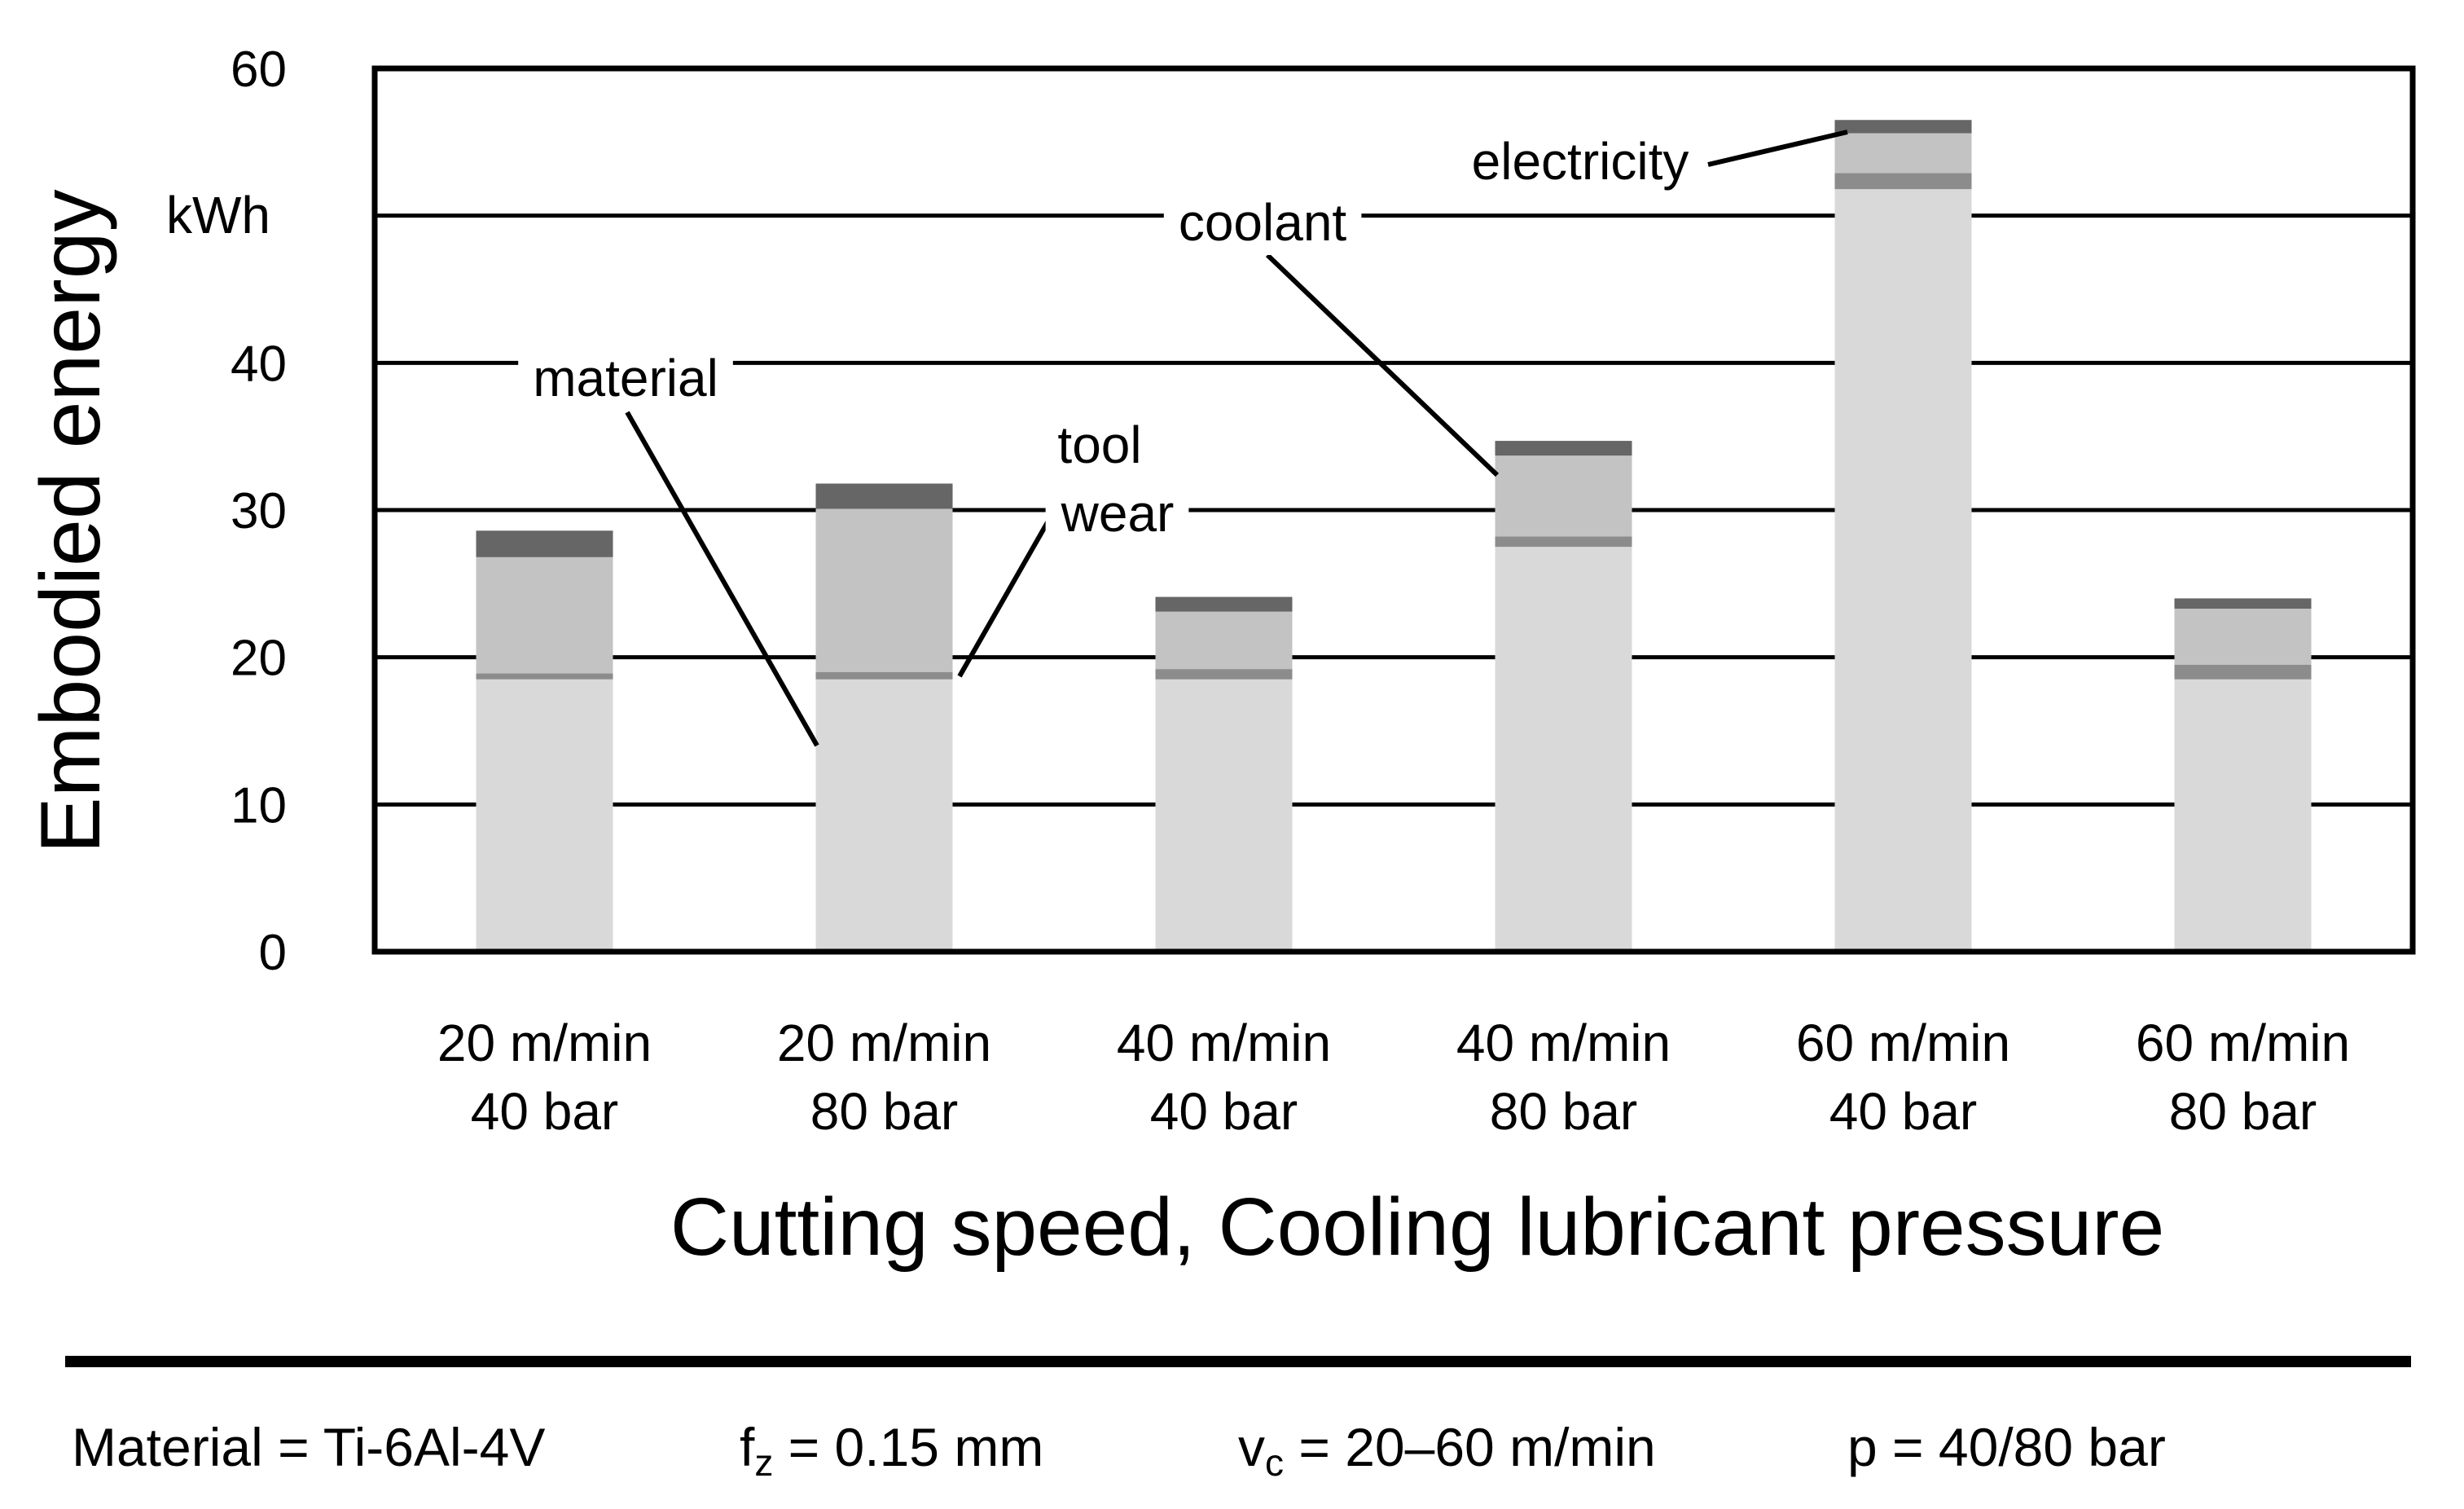 The width and height of the screenshot is (2464, 1509). I want to click on tool-wear-annotation-line1: tool, so click(1099, 445).